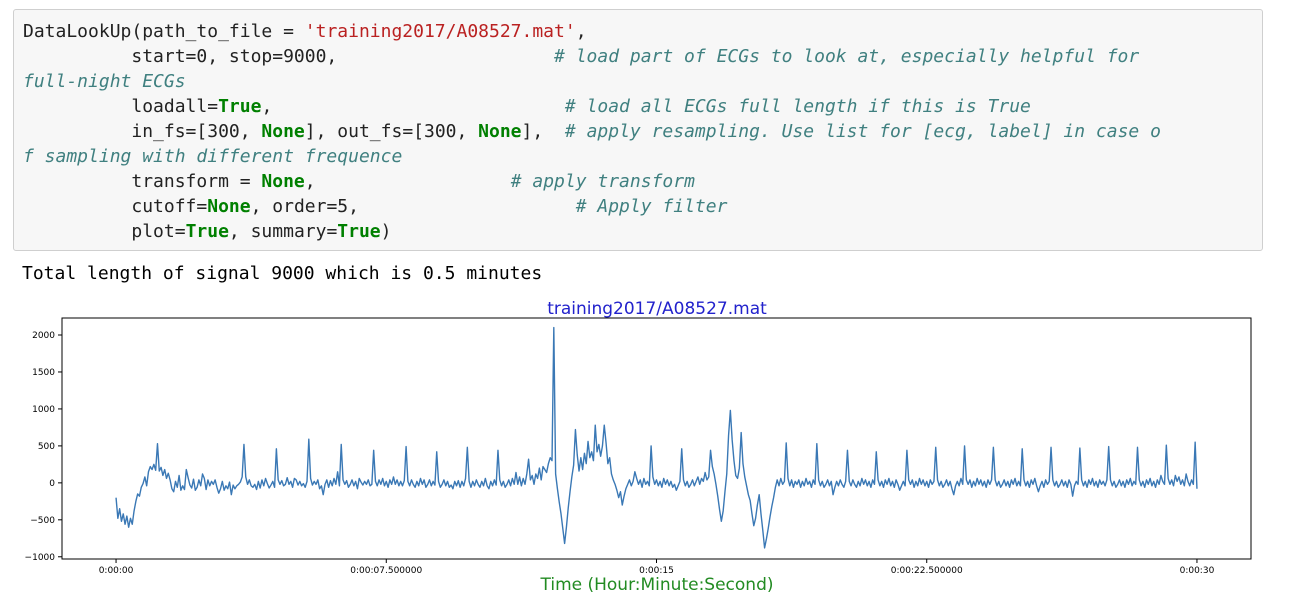  Describe the element at coordinates (413, 206) in the screenshot. I see `code-token: , order=5,` at that location.